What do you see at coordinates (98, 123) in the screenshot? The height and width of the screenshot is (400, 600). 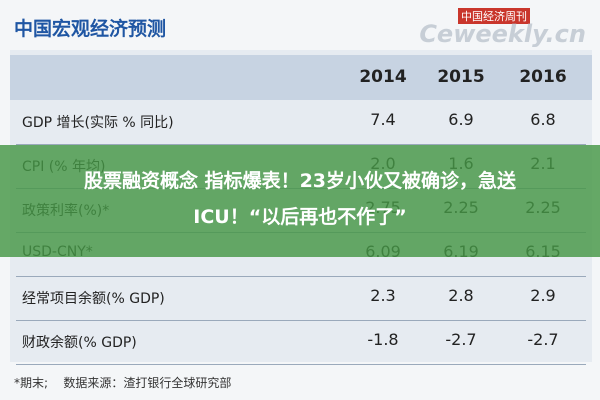 I see `row-label: GDP 增长(实际 % 同比)` at bounding box center [98, 123].